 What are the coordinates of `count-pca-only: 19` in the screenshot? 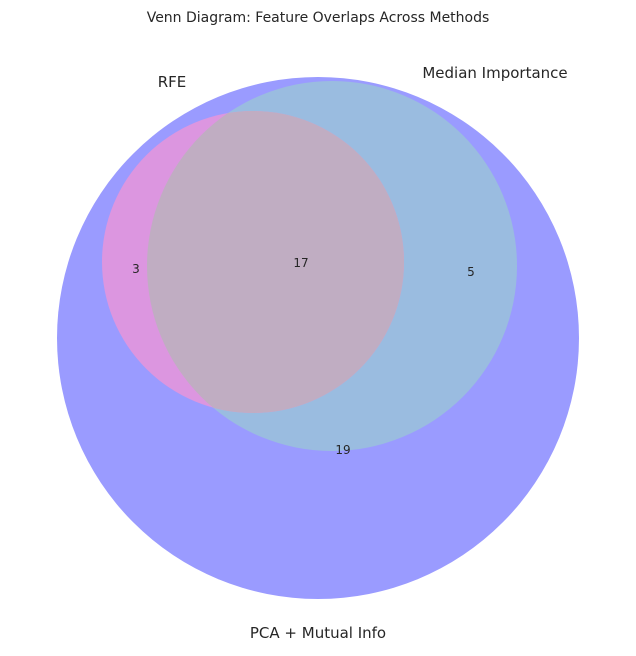 It's located at (342, 450).